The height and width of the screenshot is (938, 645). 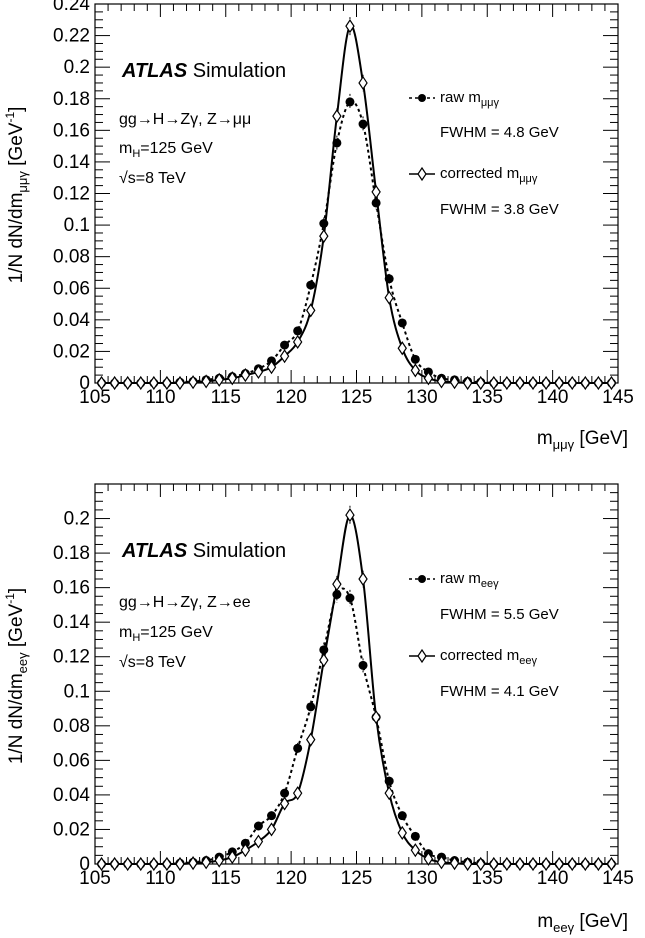 I want to click on legend-raw-marker, so click(x=422, y=98).